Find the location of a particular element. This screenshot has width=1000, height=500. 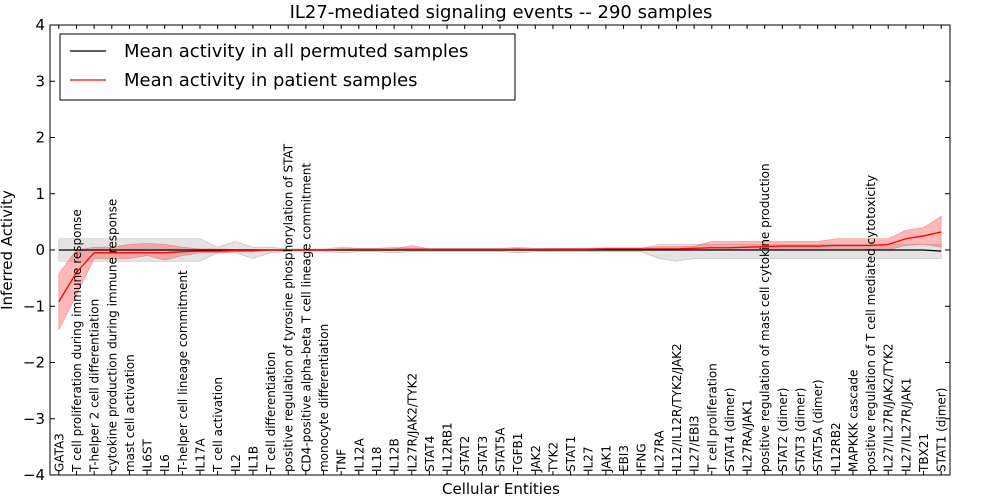

x-tick-label: IL18 is located at coordinates (377, 460).